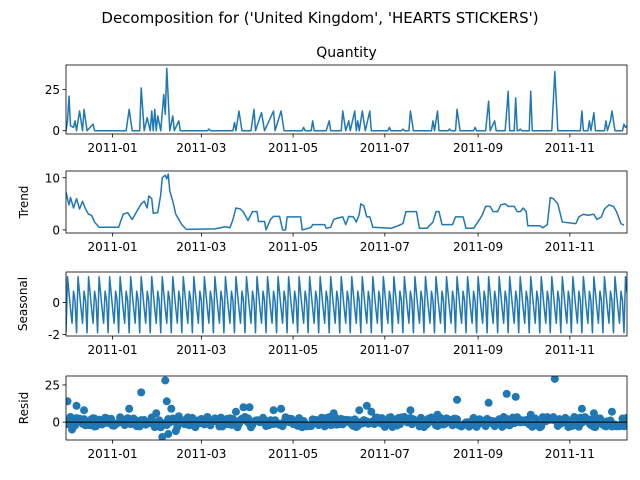  What do you see at coordinates (346, 53) in the screenshot?
I see `subplot-title: Quantity` at bounding box center [346, 53].